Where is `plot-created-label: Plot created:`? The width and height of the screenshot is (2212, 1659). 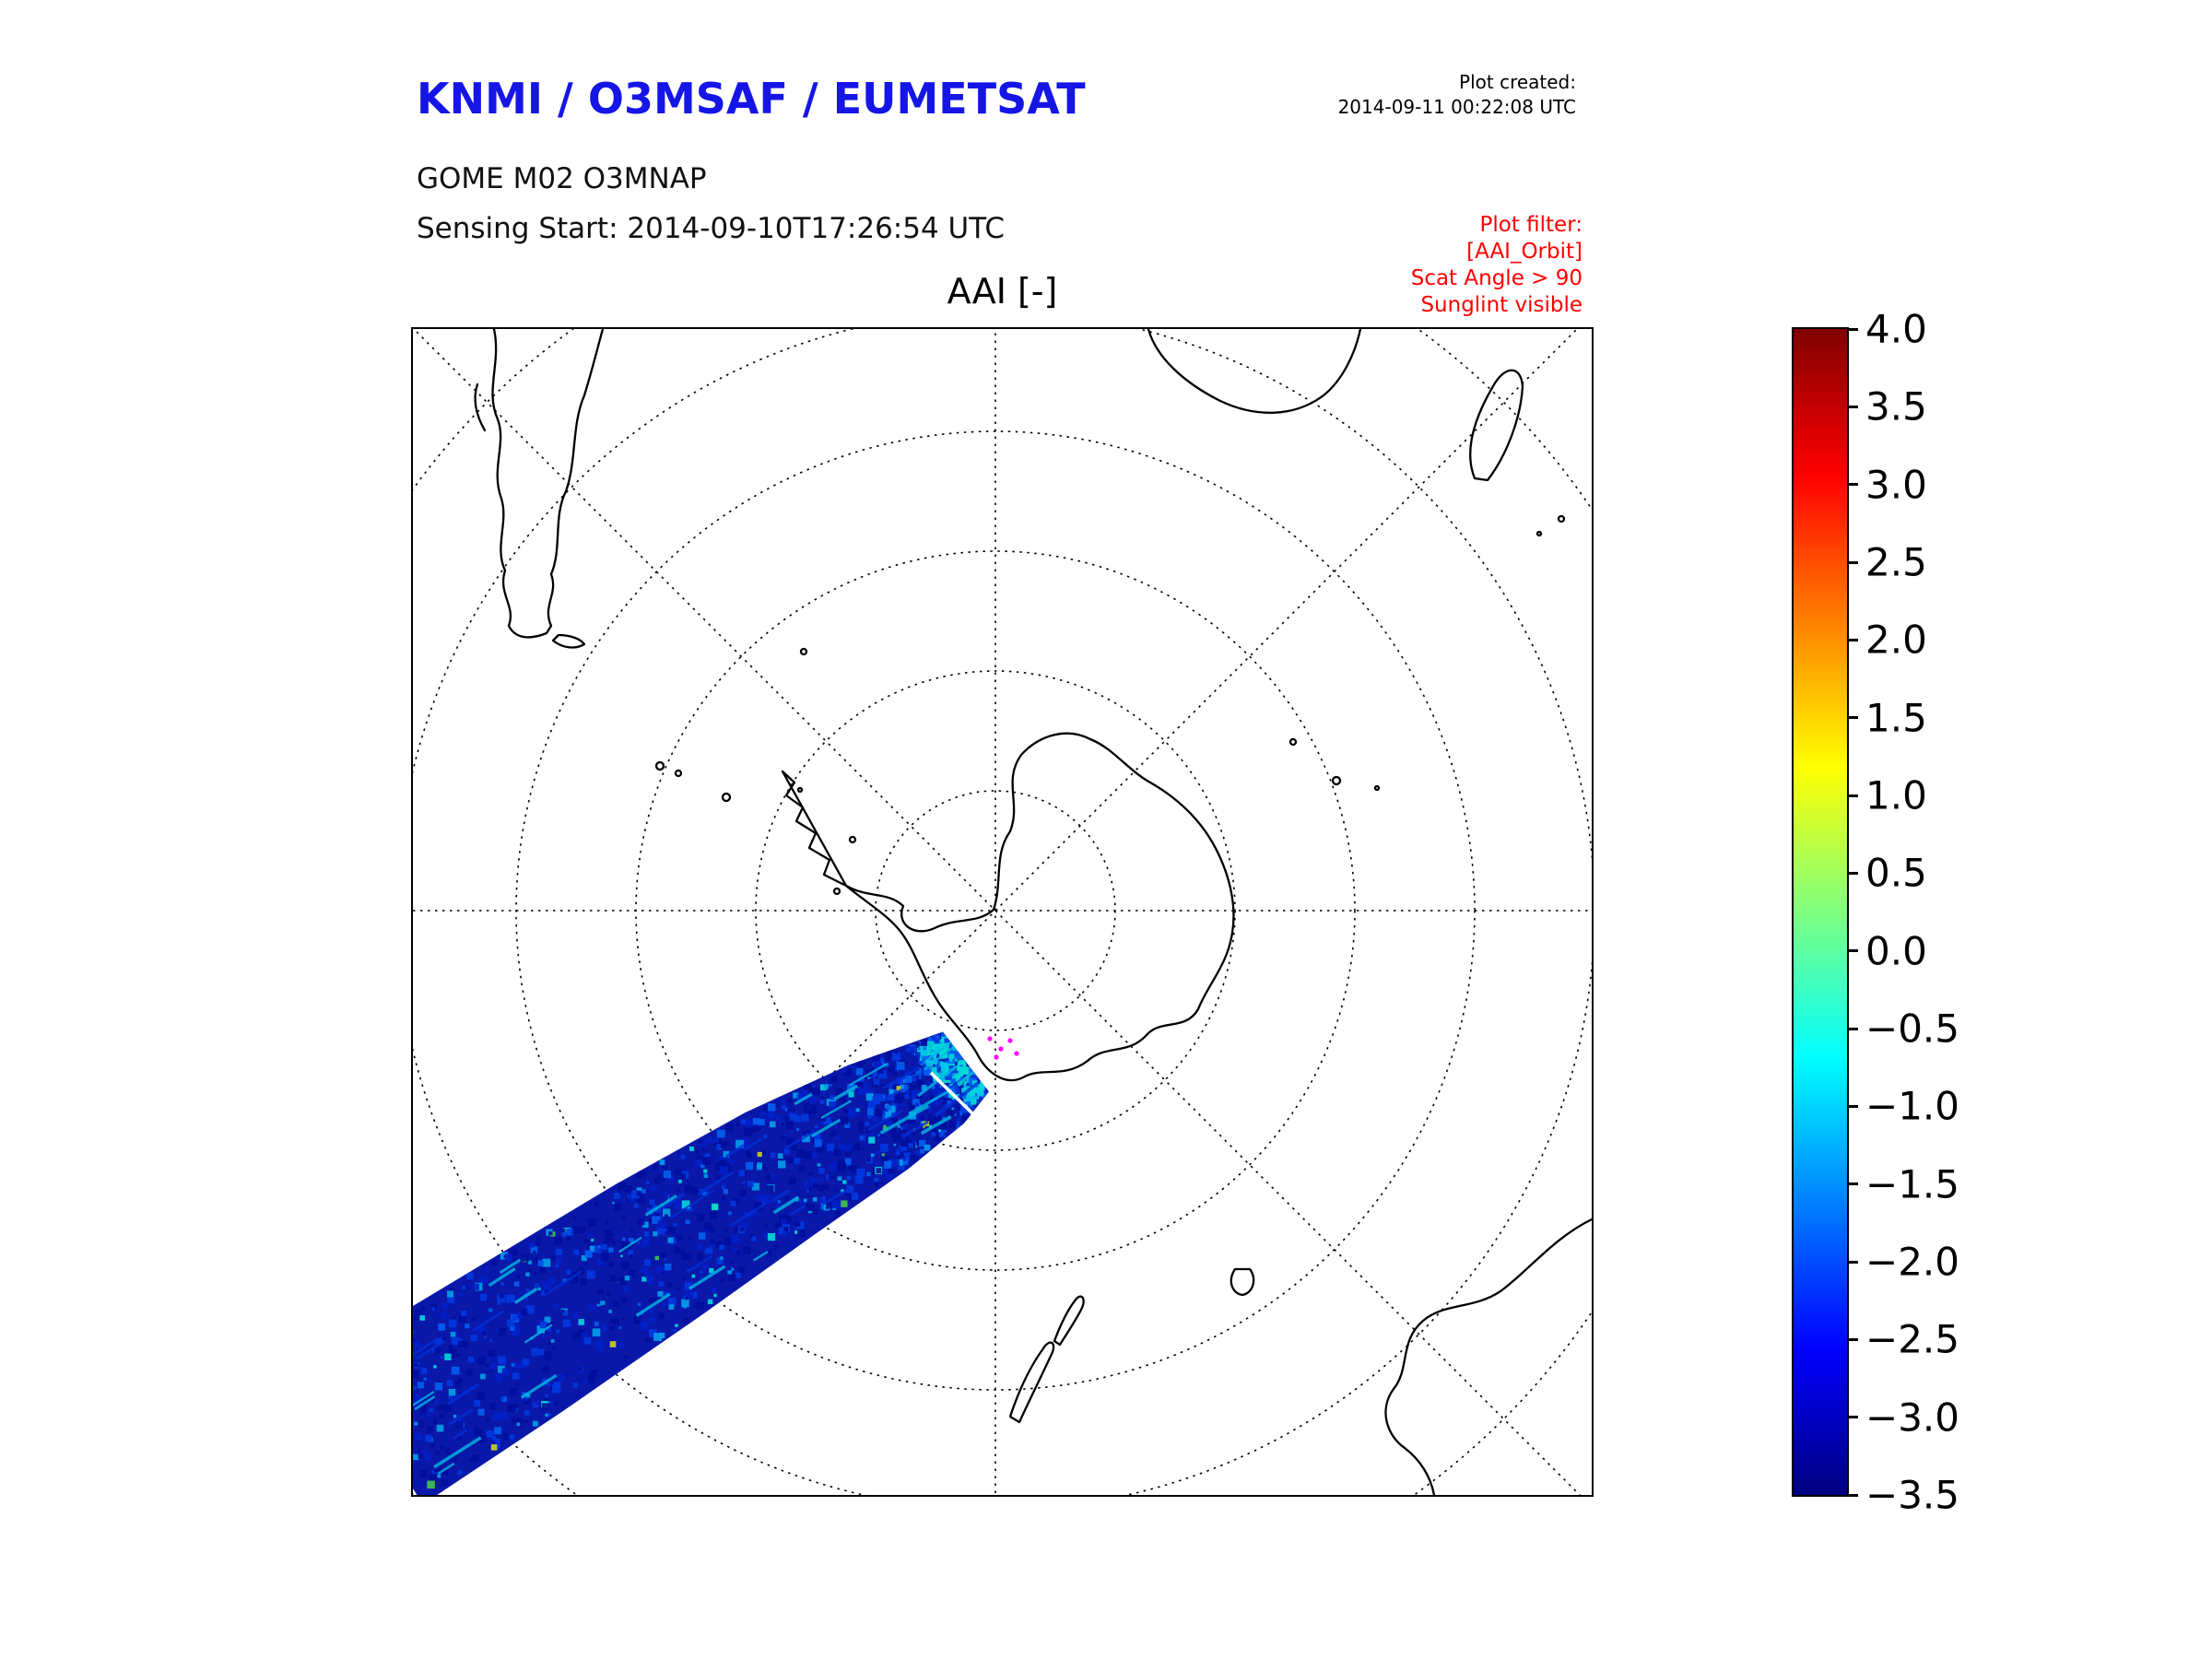 plot-created-label: Plot created: is located at coordinates (1517, 82).